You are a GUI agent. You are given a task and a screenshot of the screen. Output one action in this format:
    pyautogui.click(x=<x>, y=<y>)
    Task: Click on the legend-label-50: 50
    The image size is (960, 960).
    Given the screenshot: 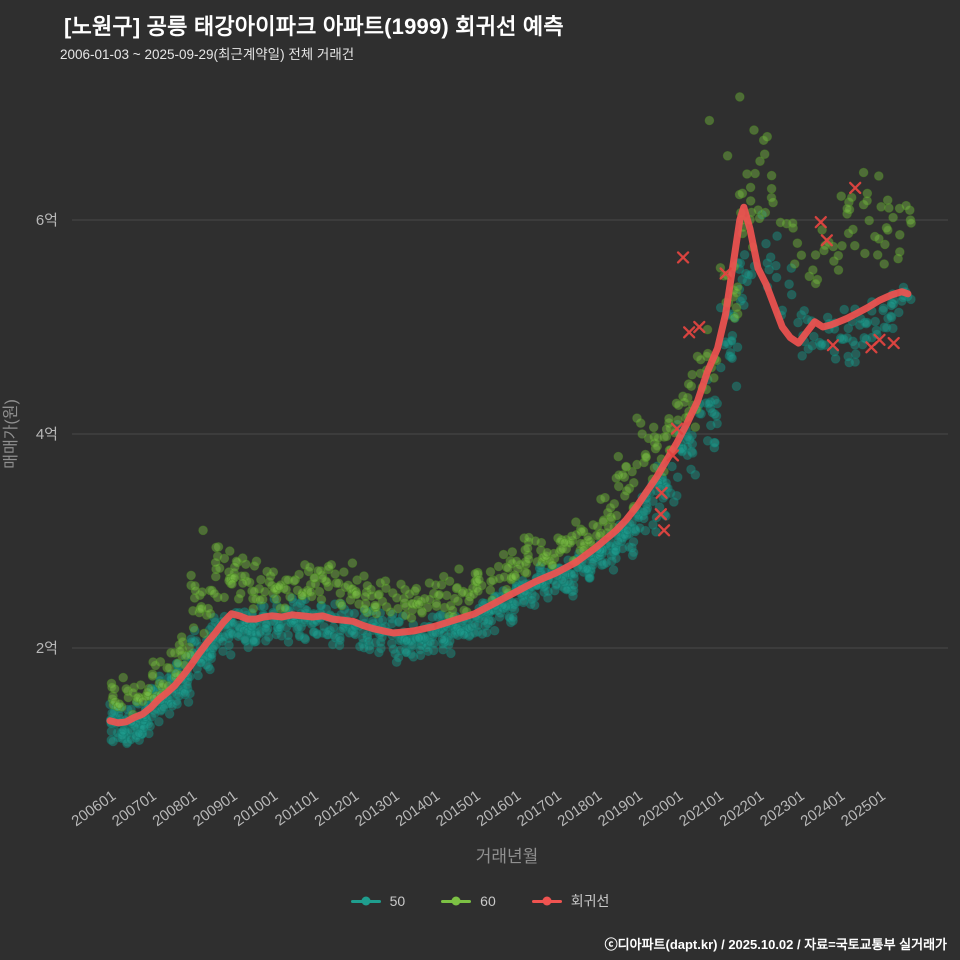 What is the action you would take?
    pyautogui.click(x=397, y=901)
    